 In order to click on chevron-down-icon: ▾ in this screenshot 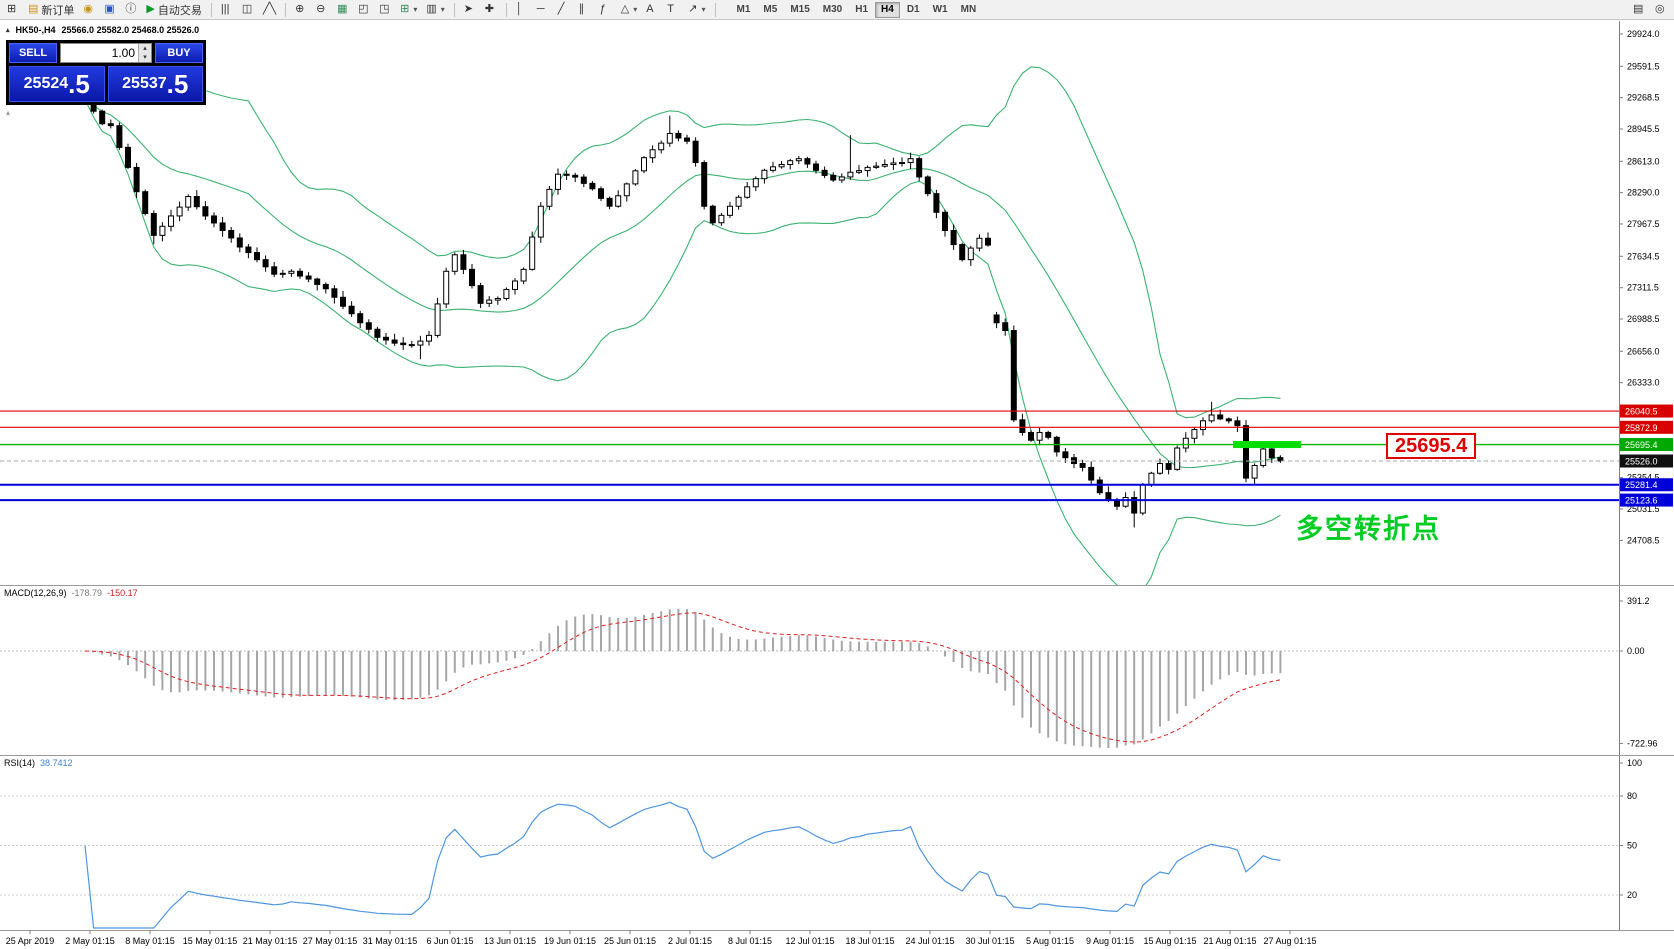, I will do `click(635, 9)`.